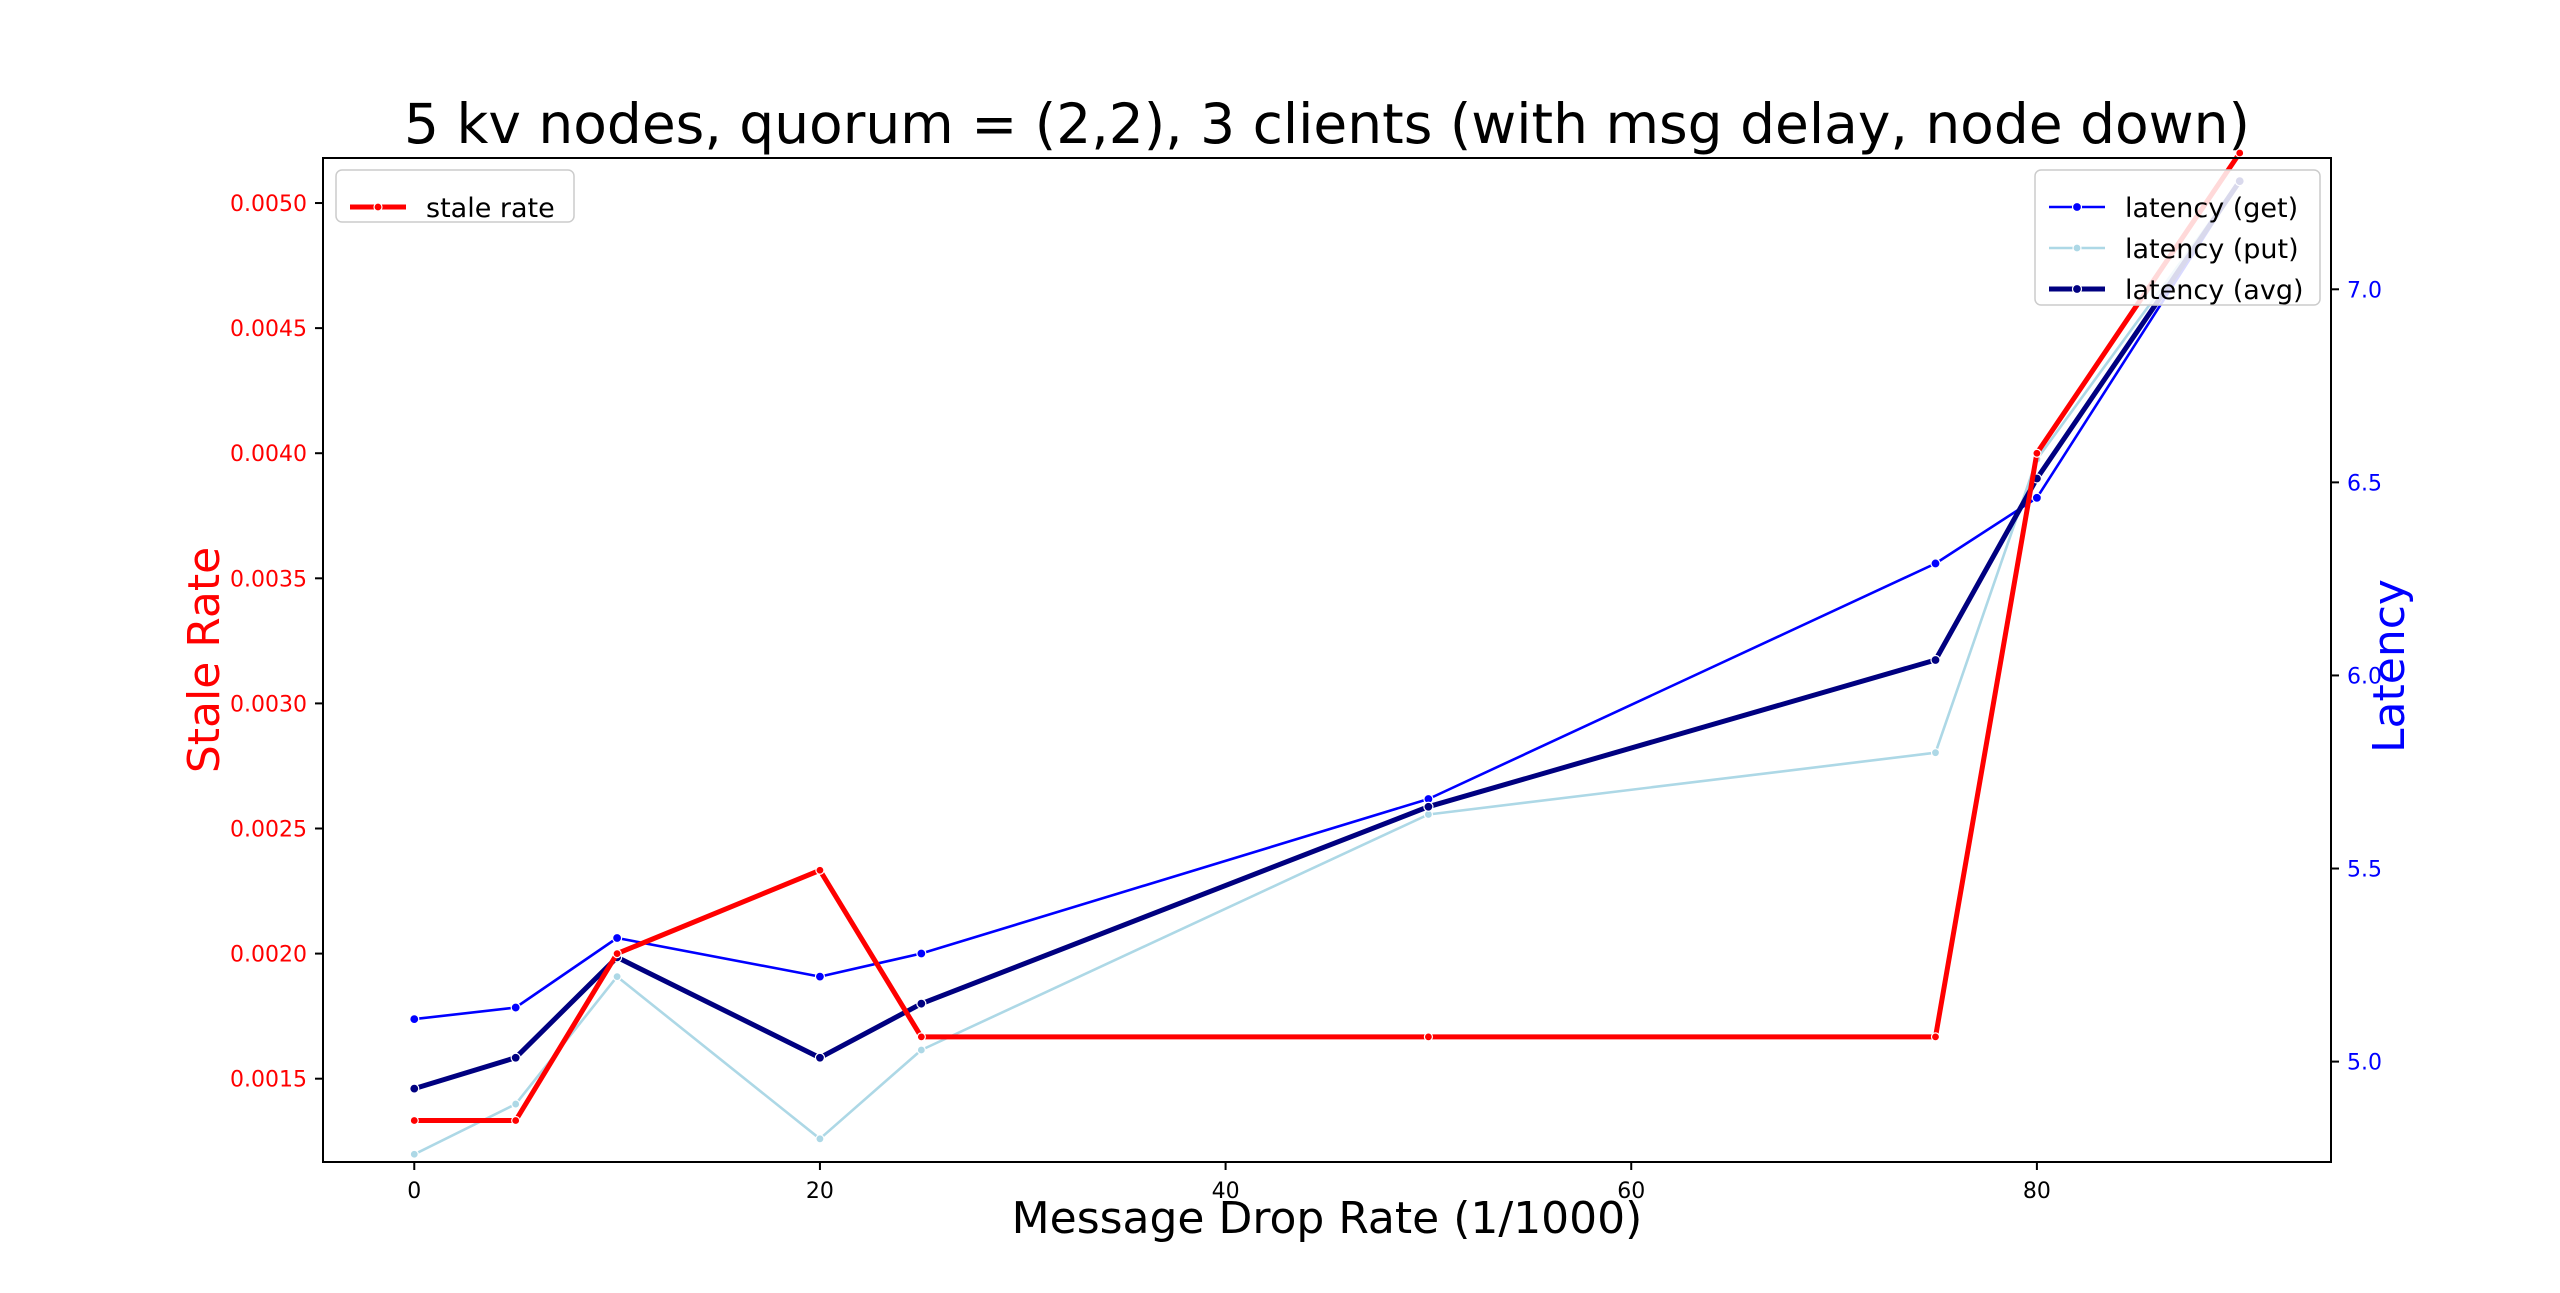 This screenshot has height=1293, width=2560. I want to click on y-right-tick-label: 6.0, so click(2364, 676).